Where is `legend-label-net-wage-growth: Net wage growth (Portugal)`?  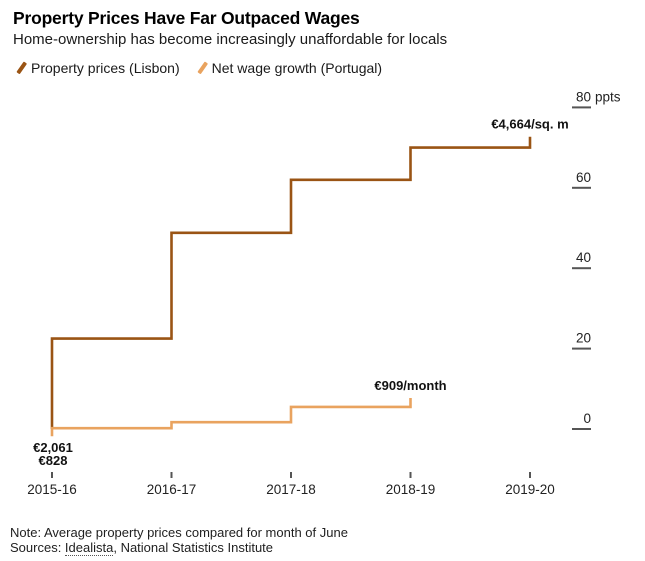 legend-label-net-wage-growth: Net wage growth (Portugal) is located at coordinates (297, 68).